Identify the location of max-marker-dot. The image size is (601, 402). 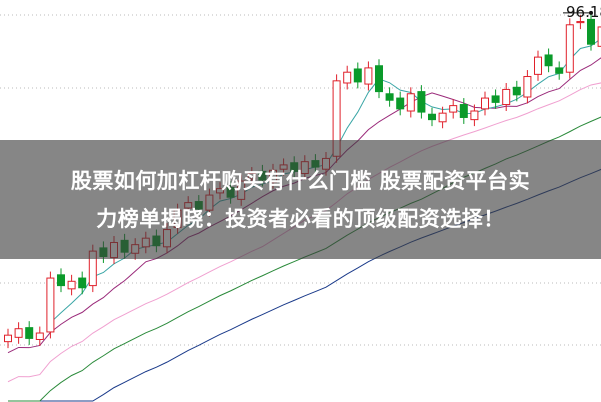
(591, 12).